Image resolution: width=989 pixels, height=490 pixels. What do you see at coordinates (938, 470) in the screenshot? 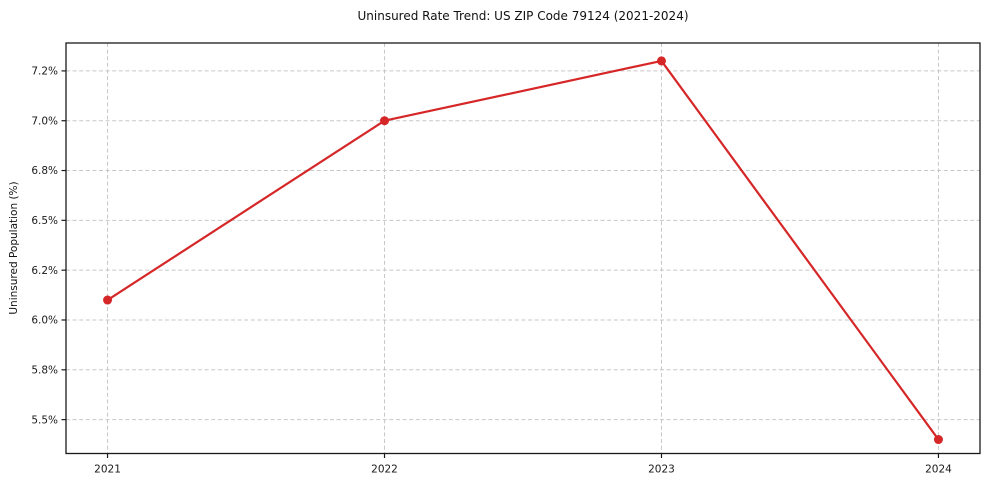
I see `x-tick-label: 2024` at bounding box center [938, 470].